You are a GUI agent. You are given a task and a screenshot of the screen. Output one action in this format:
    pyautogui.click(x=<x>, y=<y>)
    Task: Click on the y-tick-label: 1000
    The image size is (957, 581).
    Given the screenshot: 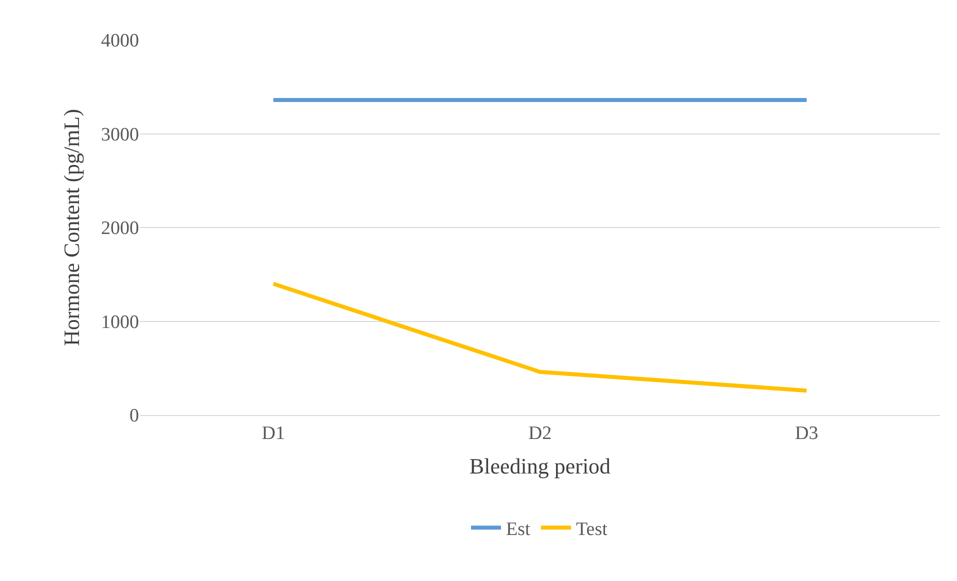 What is the action you would take?
    pyautogui.click(x=120, y=322)
    